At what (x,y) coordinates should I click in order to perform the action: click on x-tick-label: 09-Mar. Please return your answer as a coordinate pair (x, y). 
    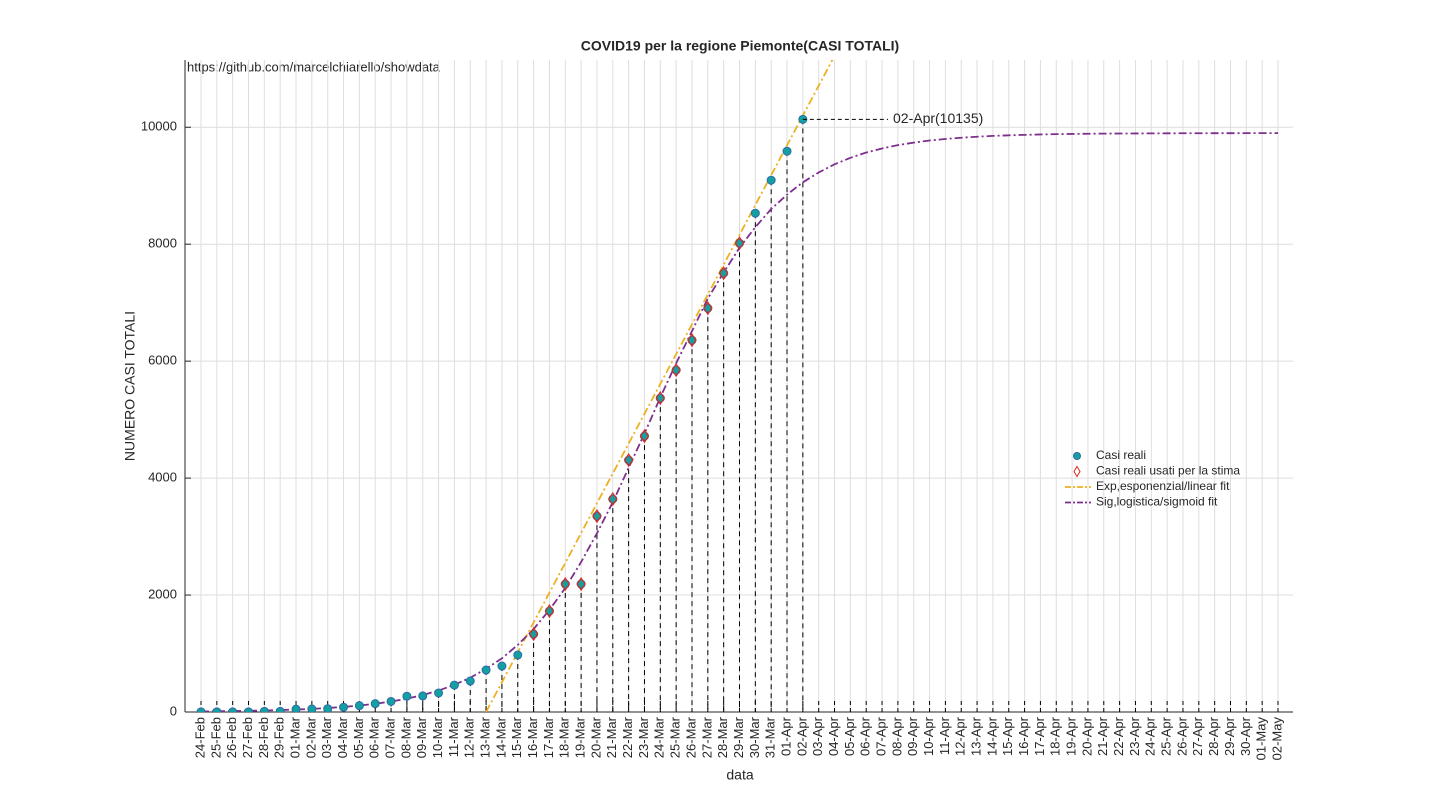
    Looking at the image, I should click on (421, 737).